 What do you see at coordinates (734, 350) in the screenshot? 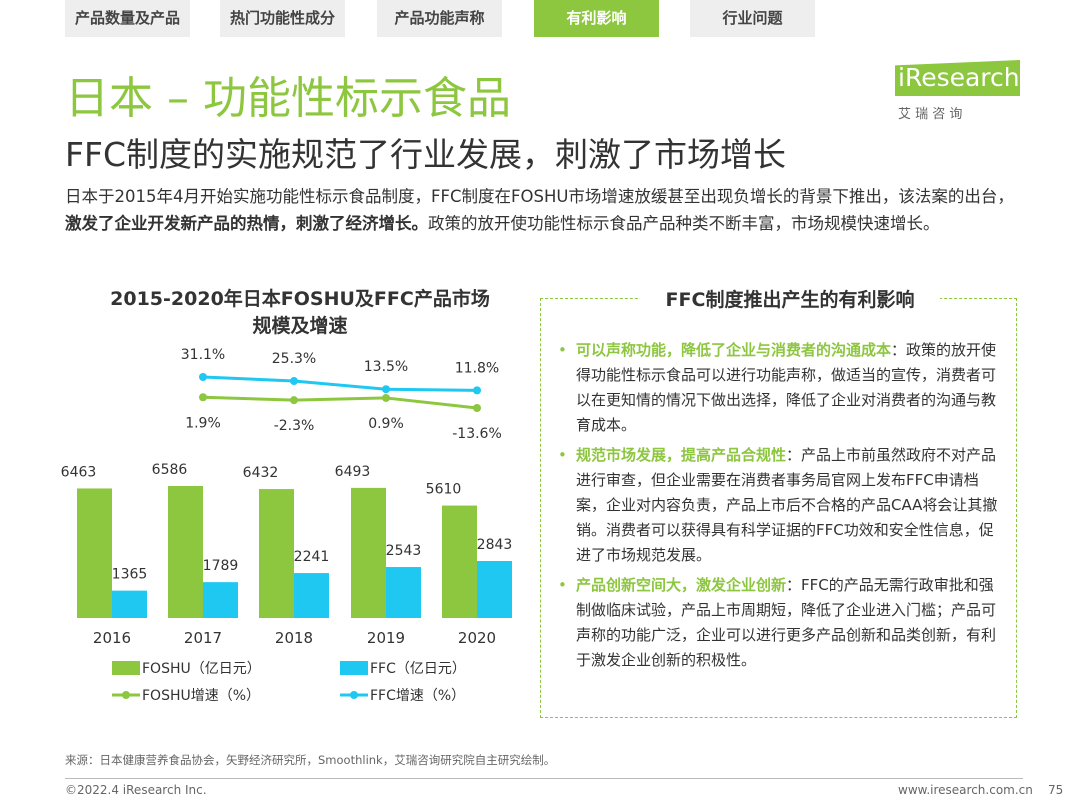
I see `item-head: 可以声称功能，降低了企业与消费者的沟通成本` at bounding box center [734, 350].